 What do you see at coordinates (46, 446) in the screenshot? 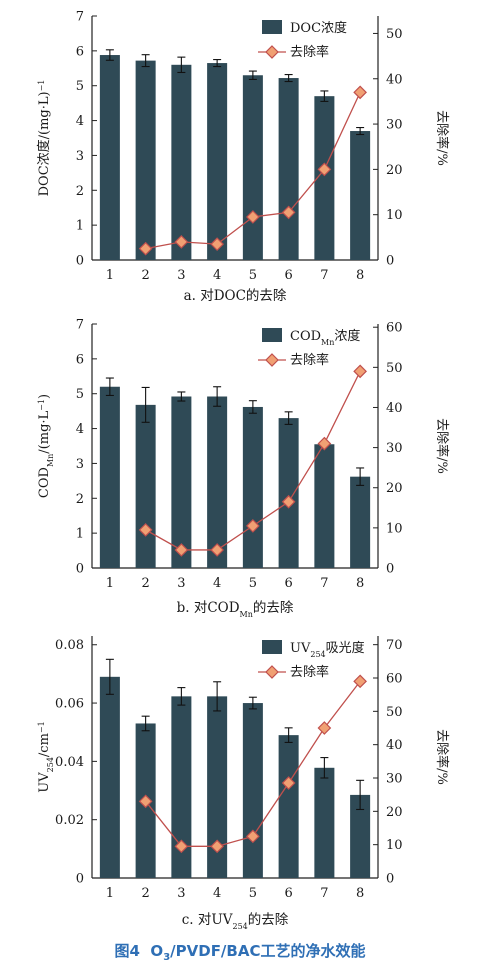
I see `y-axis-label: CODMn/(mg·L−1)` at bounding box center [46, 446].